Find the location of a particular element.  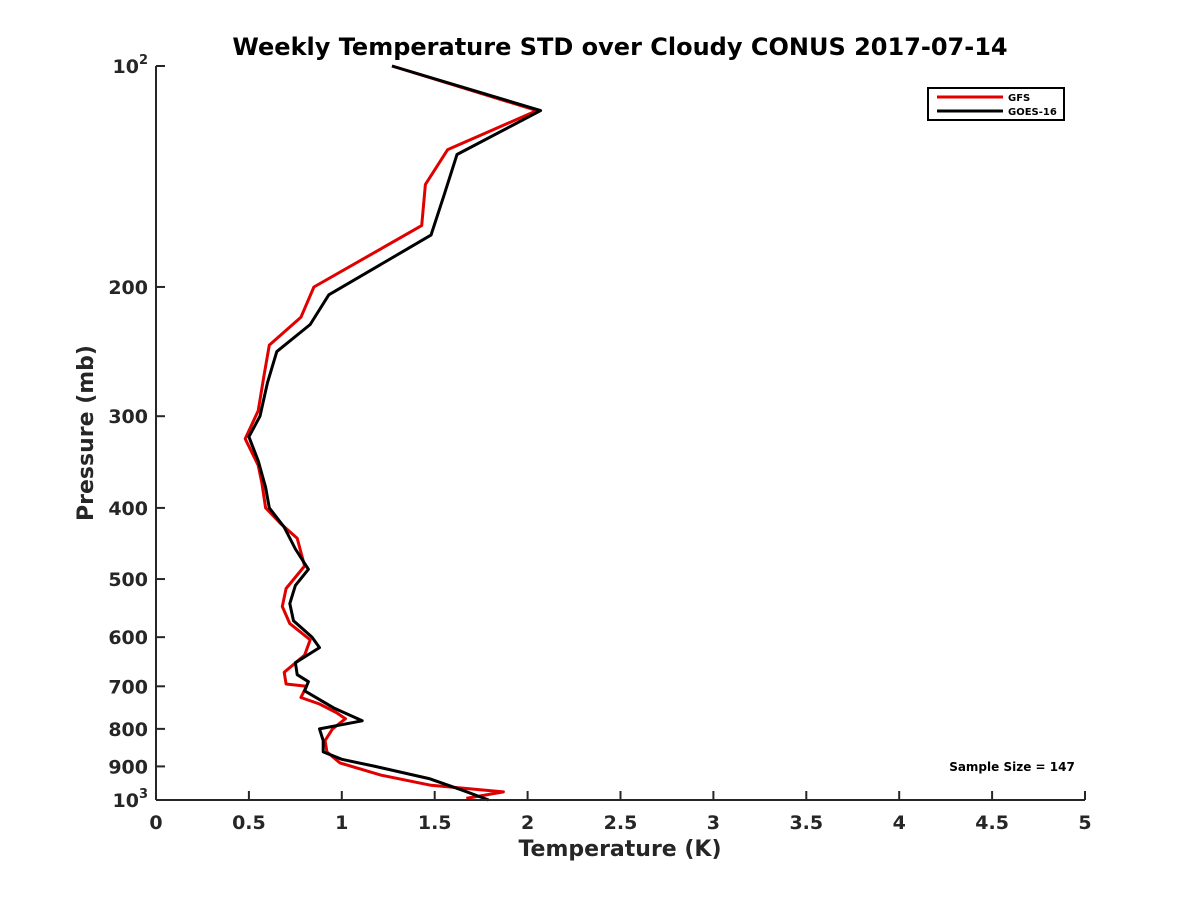

legend-label-goes16: GOES-16 is located at coordinates (1032, 112).